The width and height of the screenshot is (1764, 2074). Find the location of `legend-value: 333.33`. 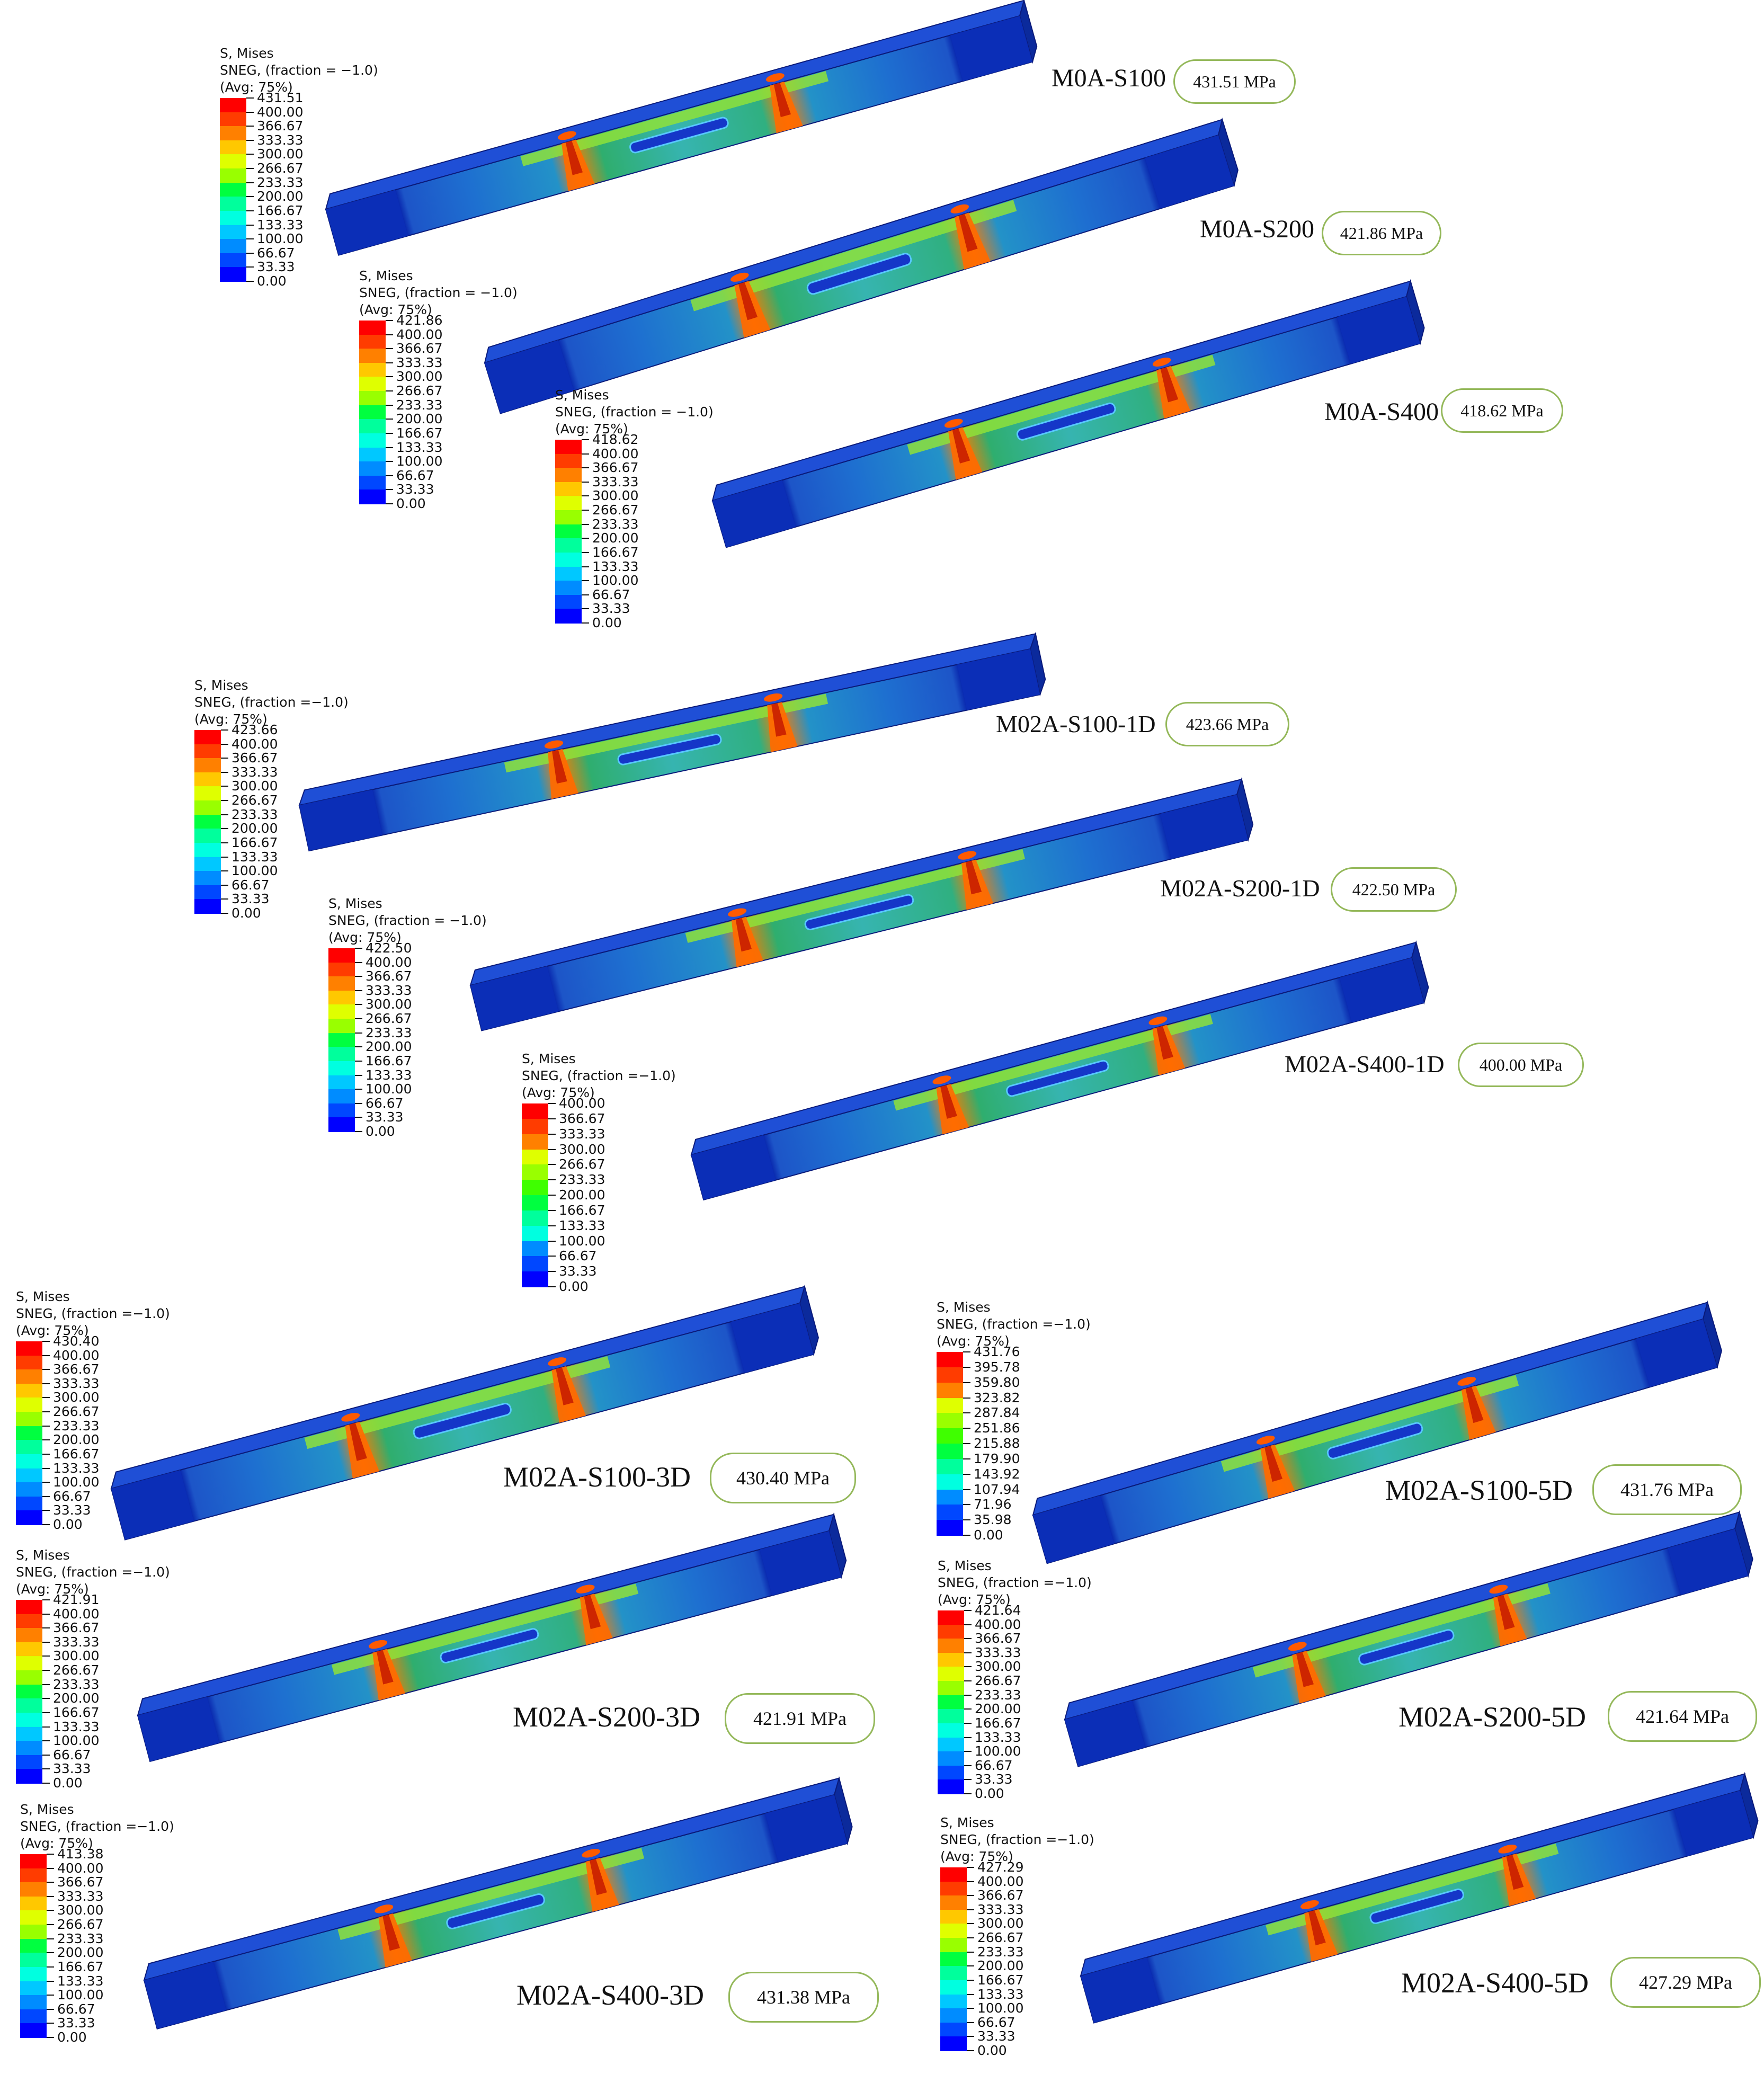

legend-value: 333.33 is located at coordinates (998, 1652).